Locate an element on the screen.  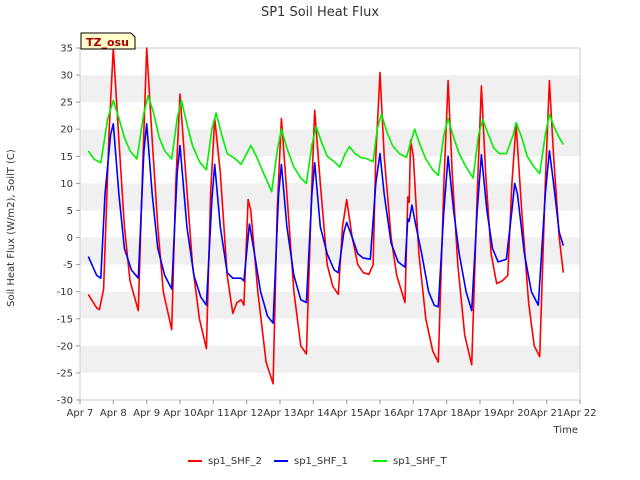
y-tick-label: 35 is located at coordinates (66, 49).